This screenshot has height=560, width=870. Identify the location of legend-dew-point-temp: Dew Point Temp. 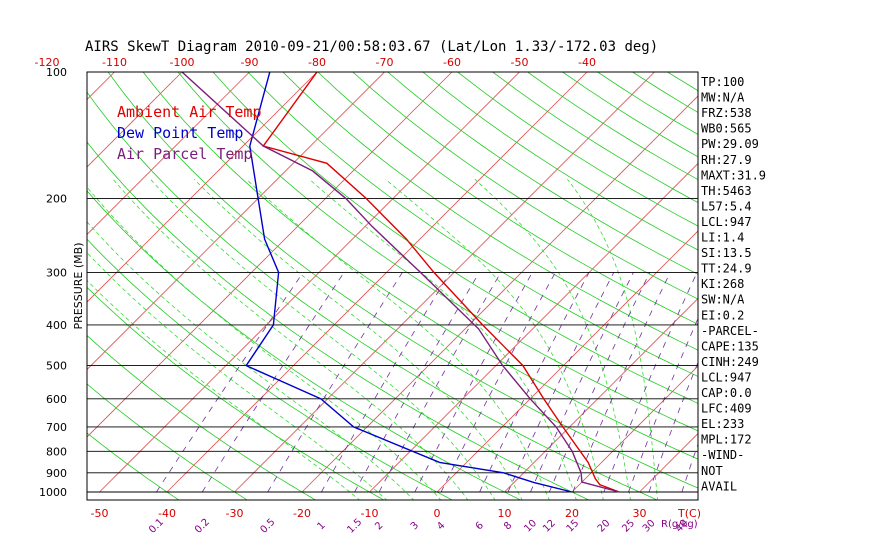
(180, 133).